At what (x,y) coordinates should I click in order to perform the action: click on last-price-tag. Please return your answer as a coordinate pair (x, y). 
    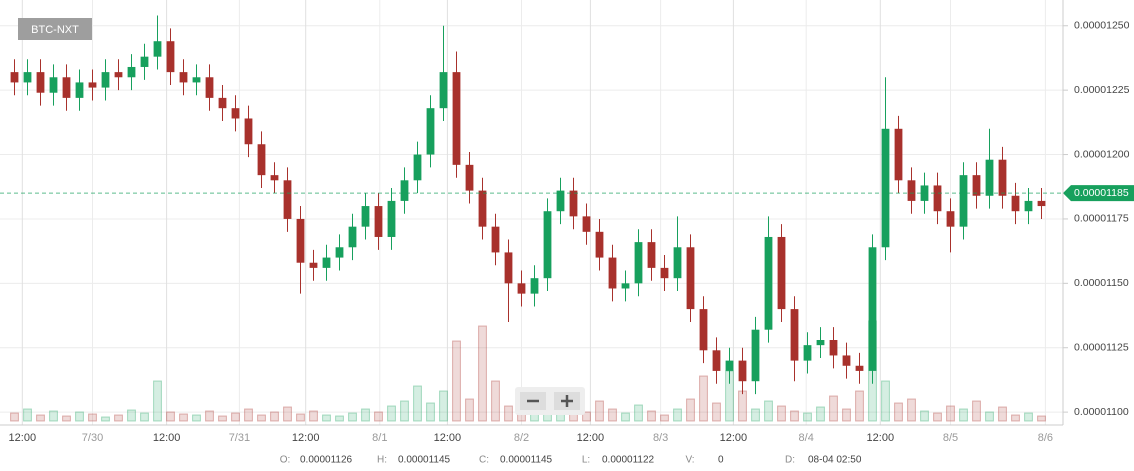
    Looking at the image, I should click on (1098, 193).